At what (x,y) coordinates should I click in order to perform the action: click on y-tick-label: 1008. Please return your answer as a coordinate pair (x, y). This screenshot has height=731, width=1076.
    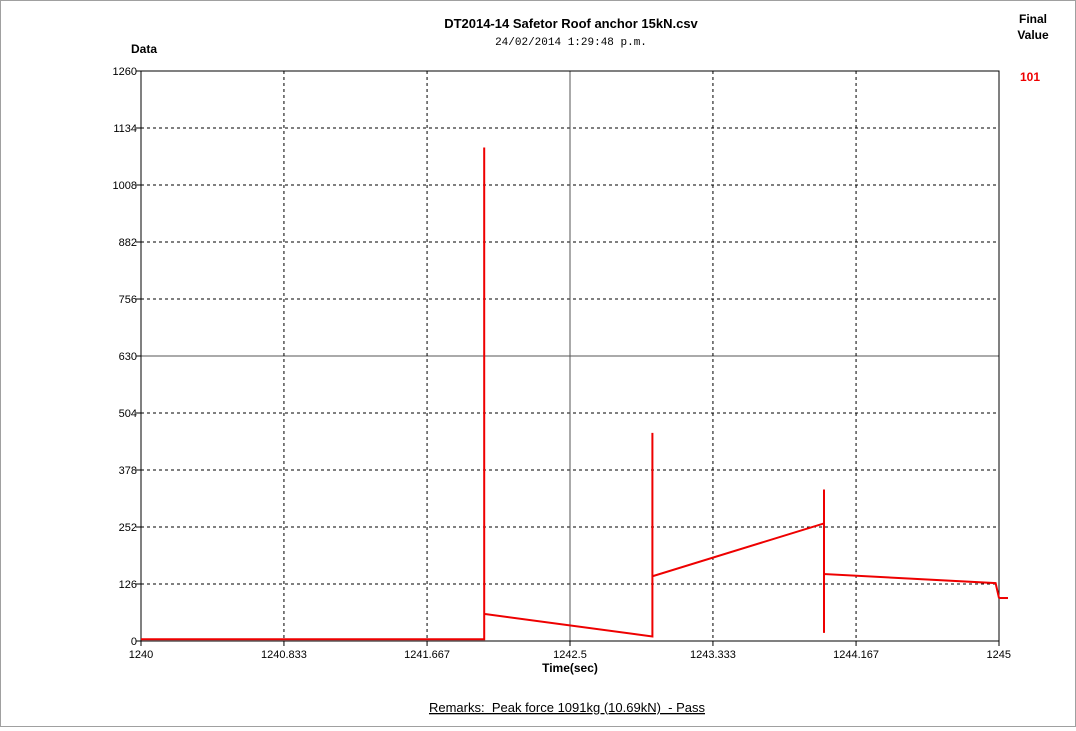
    Looking at the image, I should click on (125, 186).